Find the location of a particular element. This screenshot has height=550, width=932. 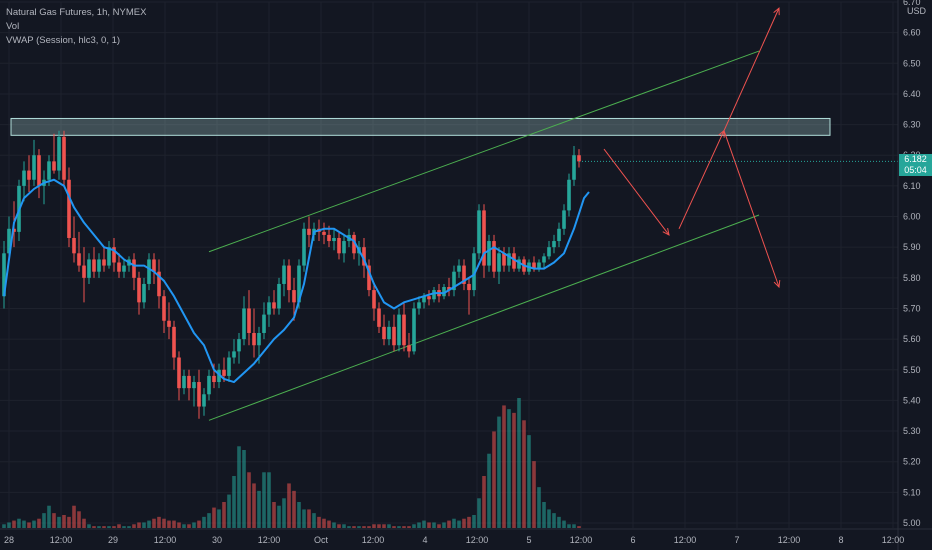

volume-label: Vol is located at coordinates (13, 26).